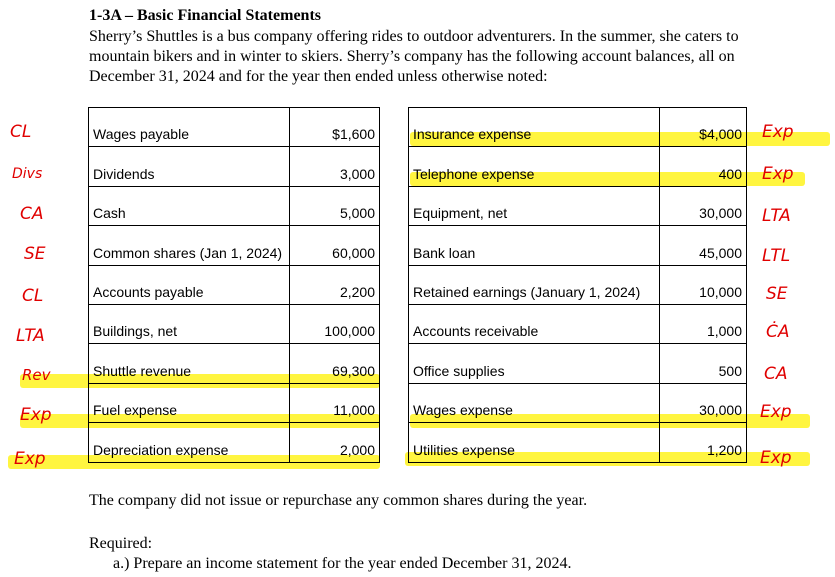 The height and width of the screenshot is (577, 835). I want to click on account-name: Fuel expense, so click(189, 403).